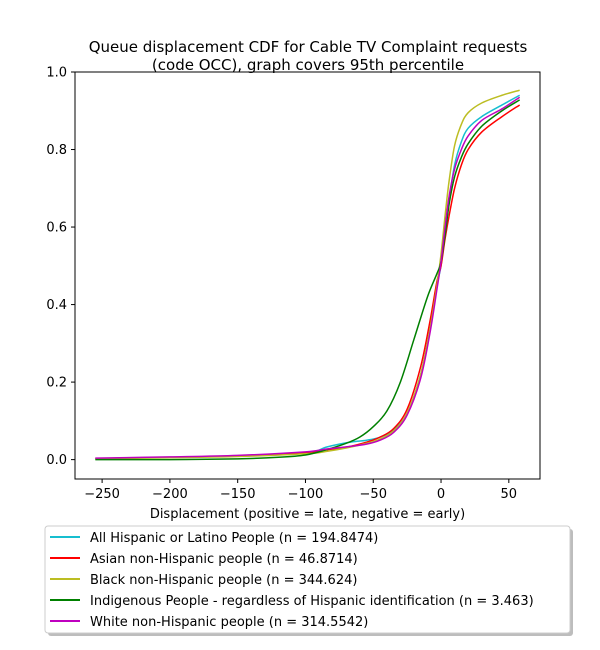  I want to click on x-tick-label: −250, so click(102, 494).